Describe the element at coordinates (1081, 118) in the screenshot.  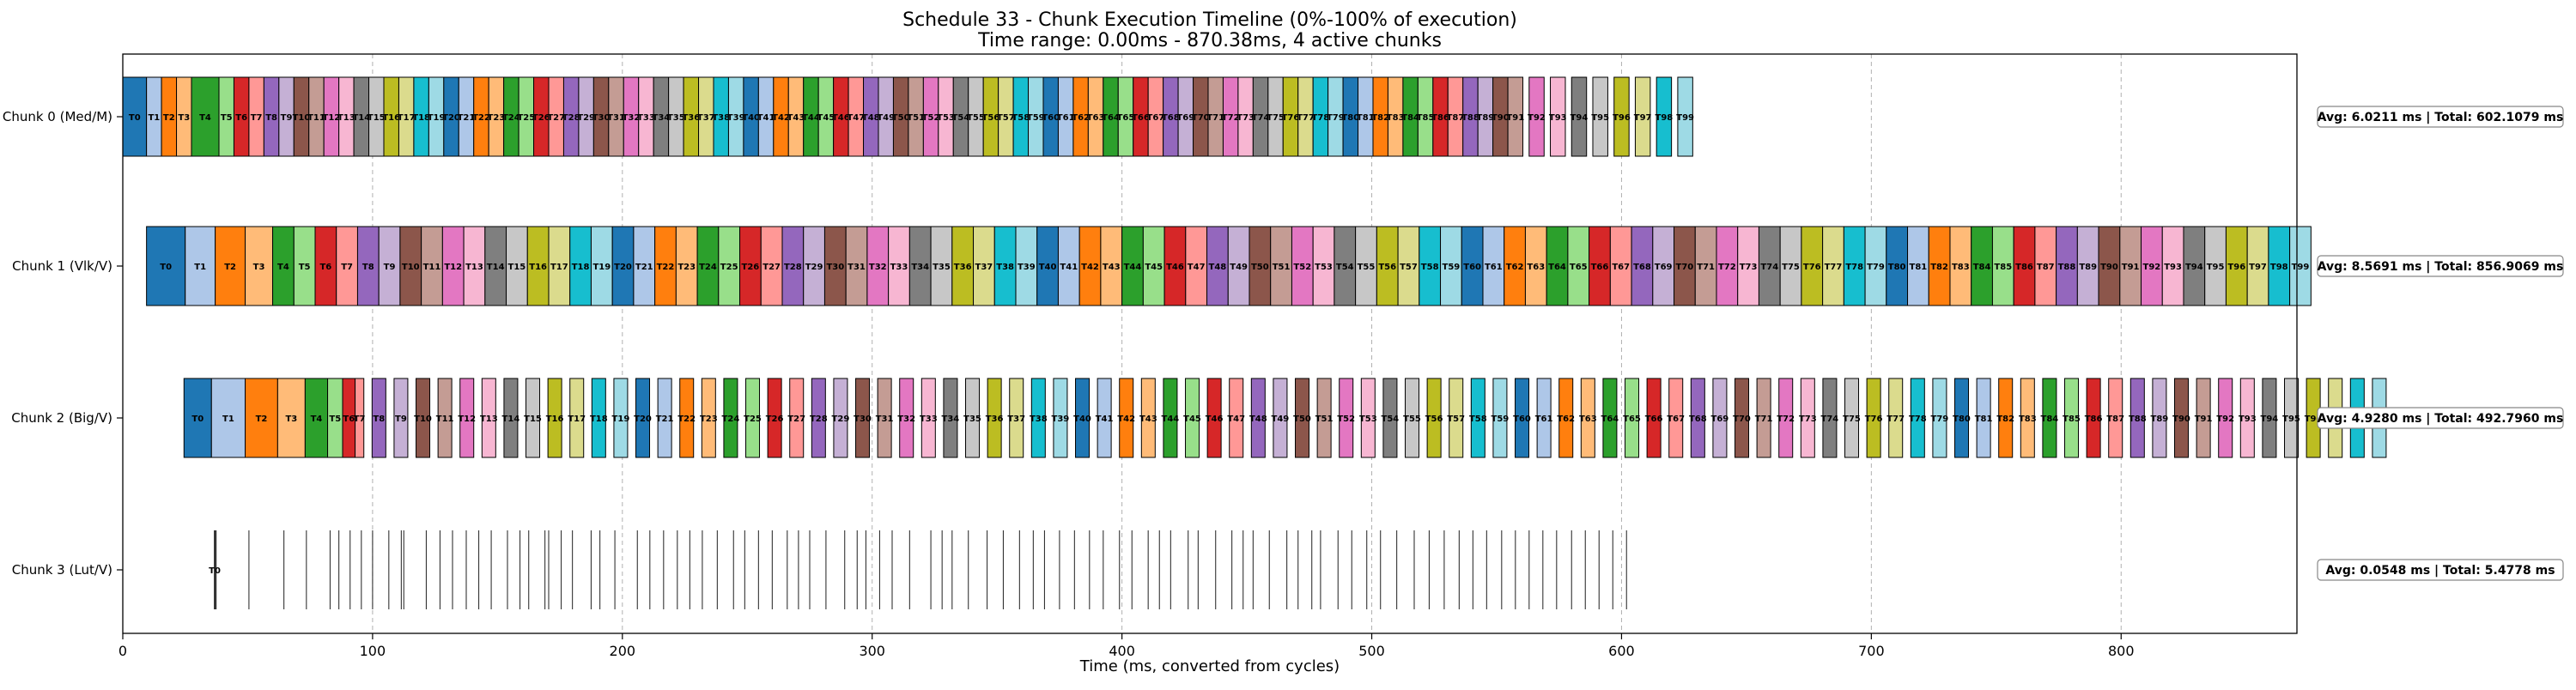
I see `task-label: T62` at that location.